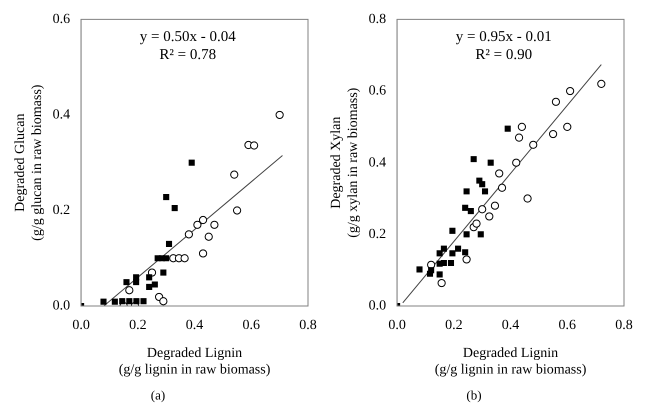 This screenshot has height=414, width=647. I want to click on text: (a), so click(158, 395).